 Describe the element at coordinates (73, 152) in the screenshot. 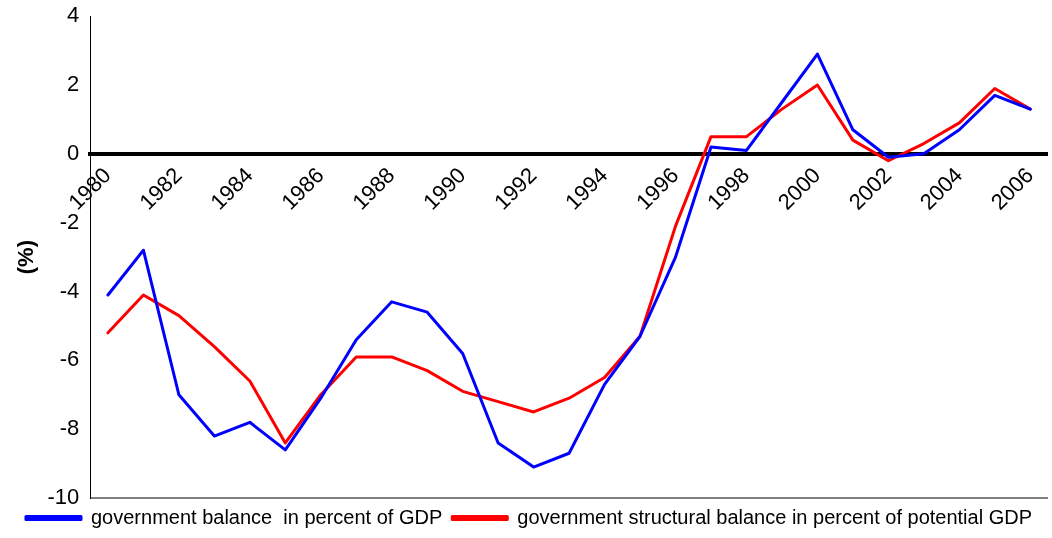

I see `y-tick-label: 0` at that location.